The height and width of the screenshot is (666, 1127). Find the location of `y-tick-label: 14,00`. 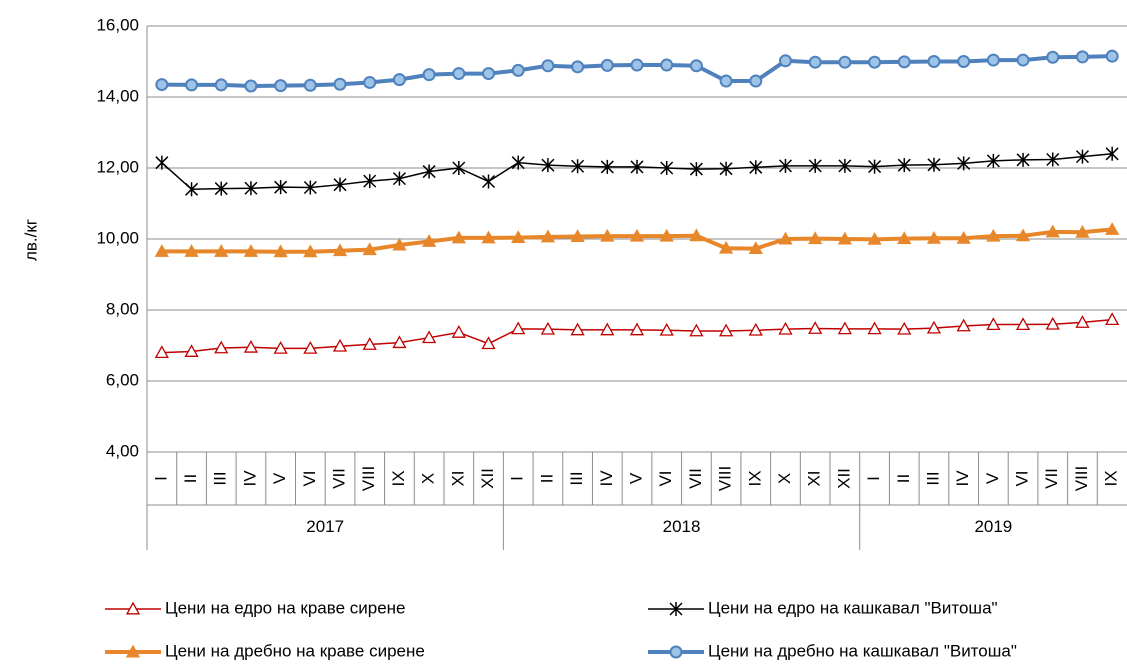

y-tick-label: 14,00 is located at coordinates (117, 95).